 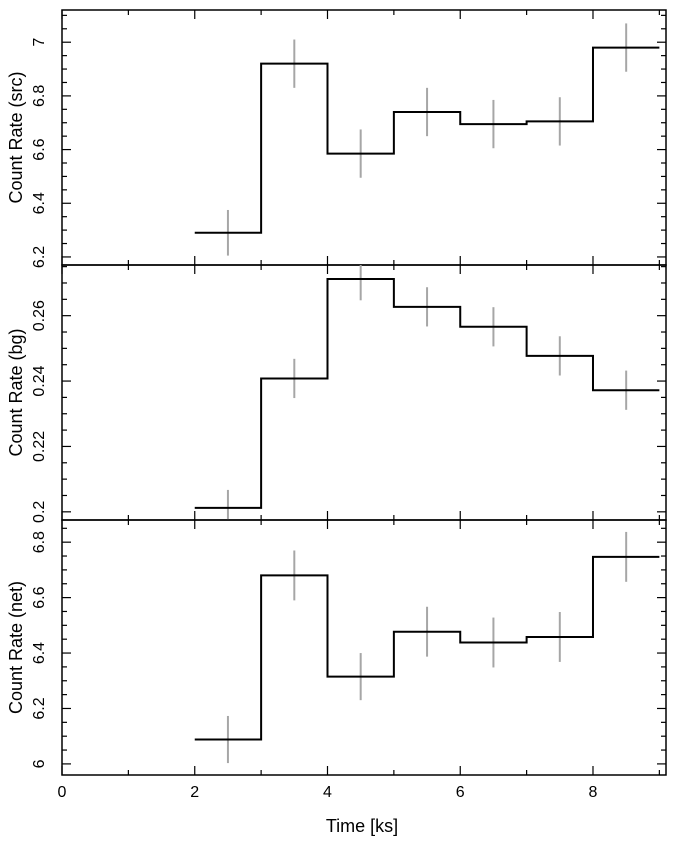 What do you see at coordinates (39, 763) in the screenshot?
I see `panel-3-y-tick-label: 6` at bounding box center [39, 763].